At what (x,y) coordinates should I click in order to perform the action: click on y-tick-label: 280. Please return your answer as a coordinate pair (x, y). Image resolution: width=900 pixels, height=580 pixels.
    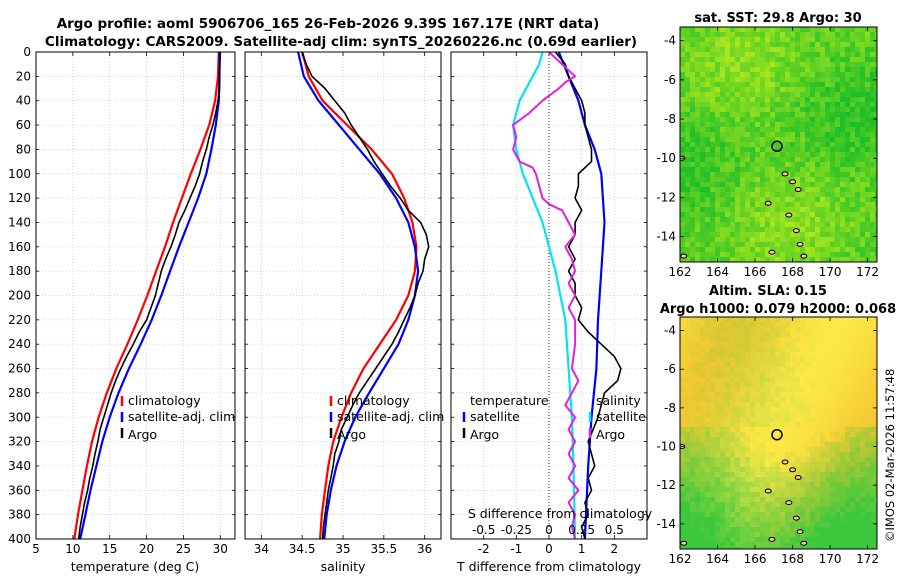
    Looking at the image, I should click on (19, 393).